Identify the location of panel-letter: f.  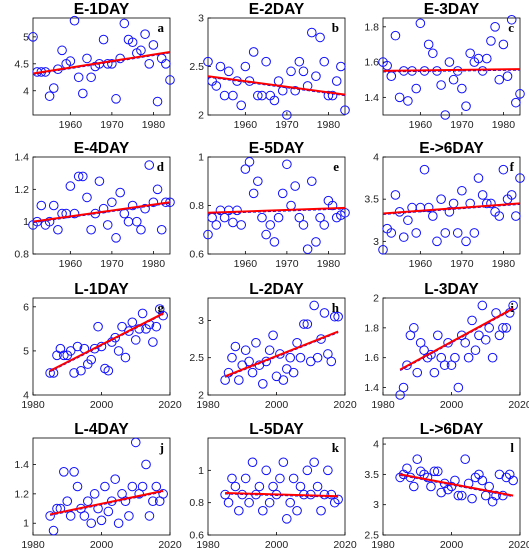
(512, 166).